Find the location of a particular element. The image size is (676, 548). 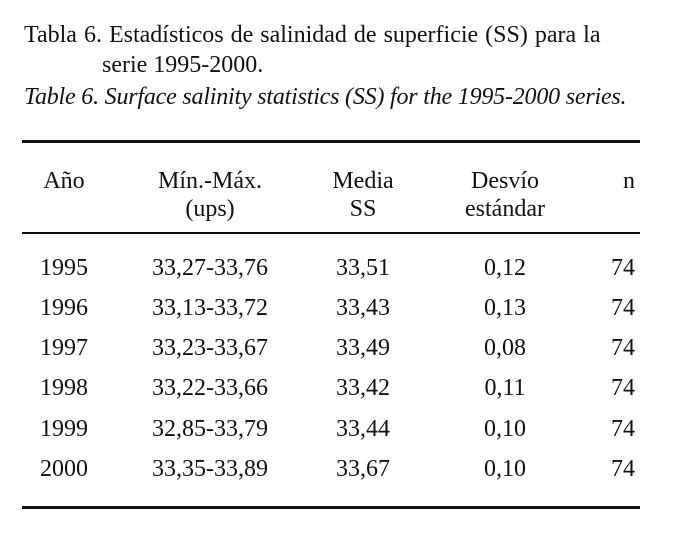

cell-min-max: 33,35-33,89 is located at coordinates (210, 469).